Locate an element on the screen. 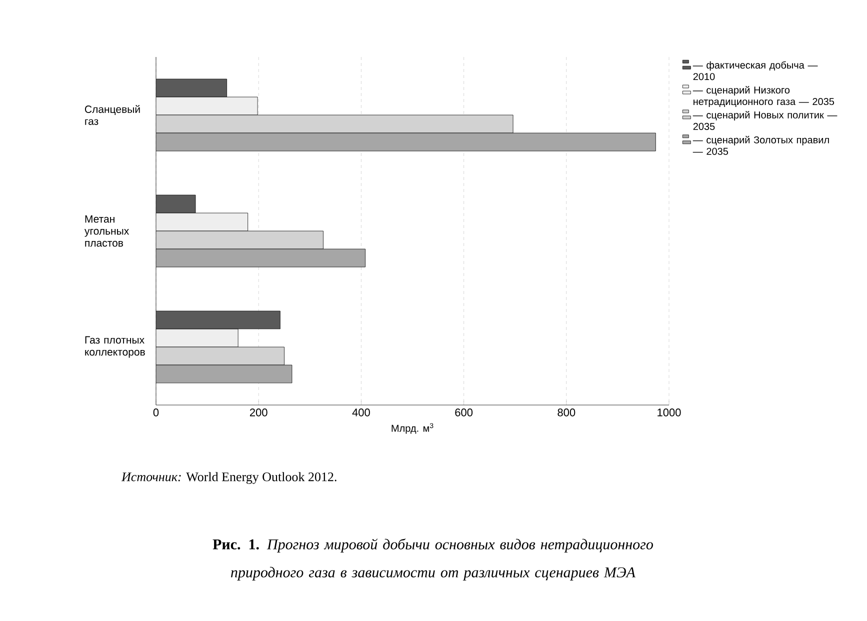 The height and width of the screenshot is (621, 867). legend-label: — сценарий Низкого нетрадиционного газа — 2035 is located at coordinates (763, 97).